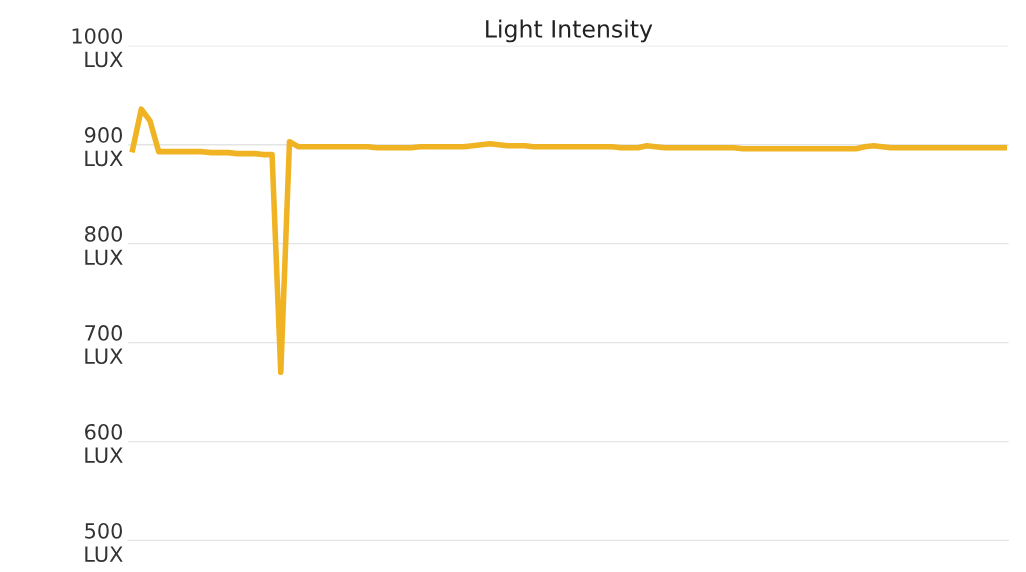 The width and height of the screenshot is (1026, 572). What do you see at coordinates (569, 31) in the screenshot?
I see `chart-title: Light Intensity` at bounding box center [569, 31].